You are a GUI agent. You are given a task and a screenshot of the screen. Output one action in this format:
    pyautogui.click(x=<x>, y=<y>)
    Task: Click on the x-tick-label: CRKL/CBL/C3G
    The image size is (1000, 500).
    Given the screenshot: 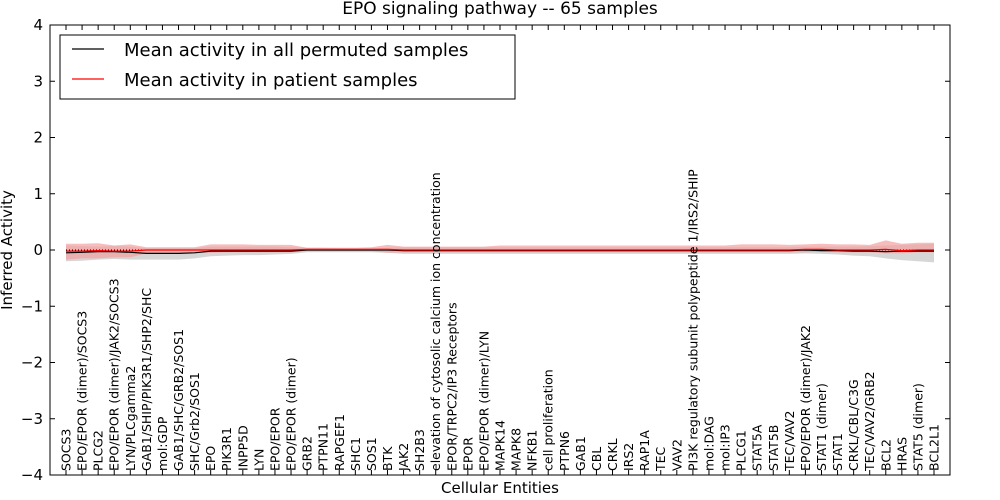 What is the action you would take?
    pyautogui.click(x=853, y=425)
    